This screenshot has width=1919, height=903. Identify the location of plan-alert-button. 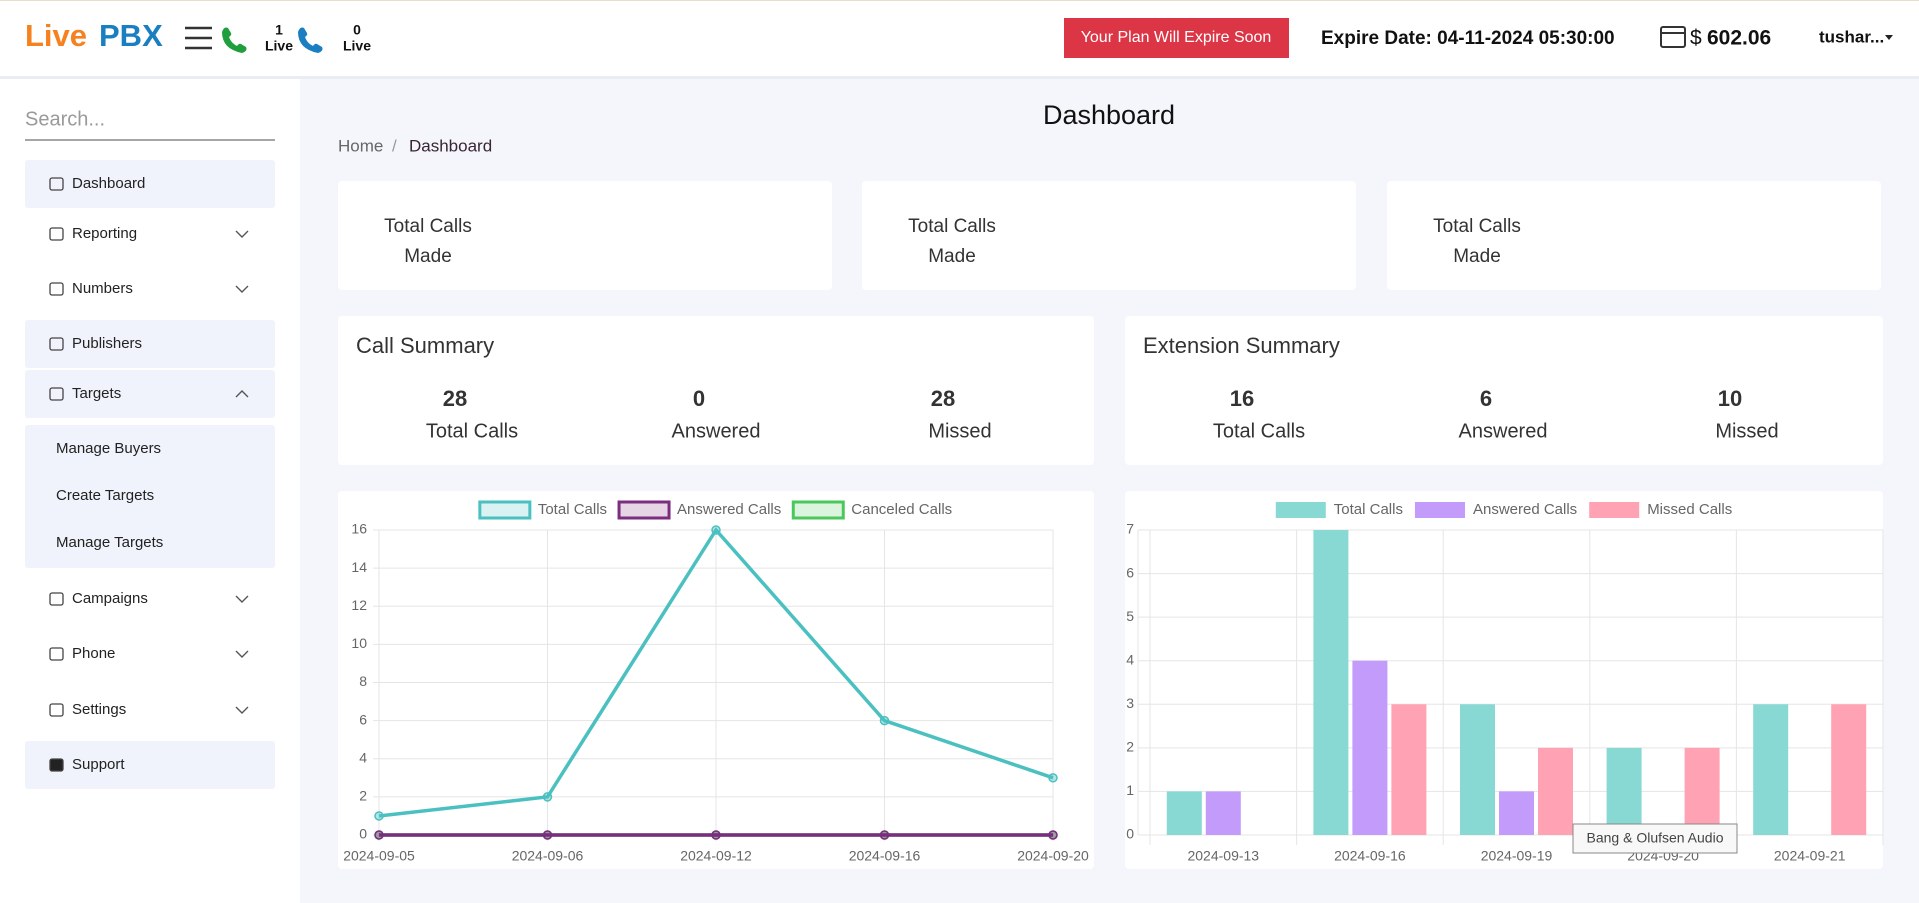
(1176, 38).